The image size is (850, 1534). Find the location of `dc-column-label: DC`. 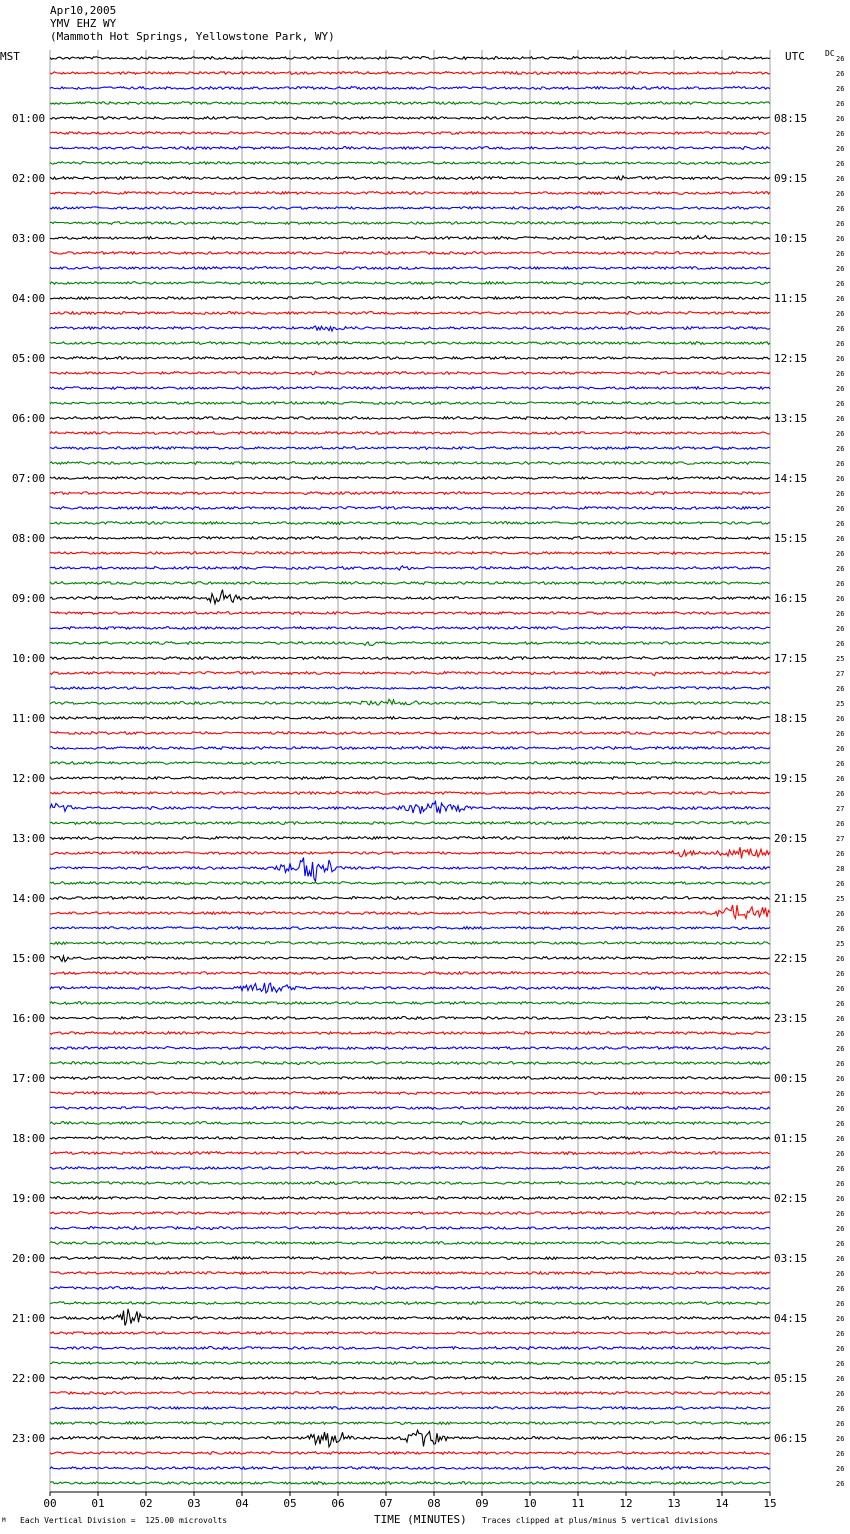

dc-column-label: DC is located at coordinates (830, 53).